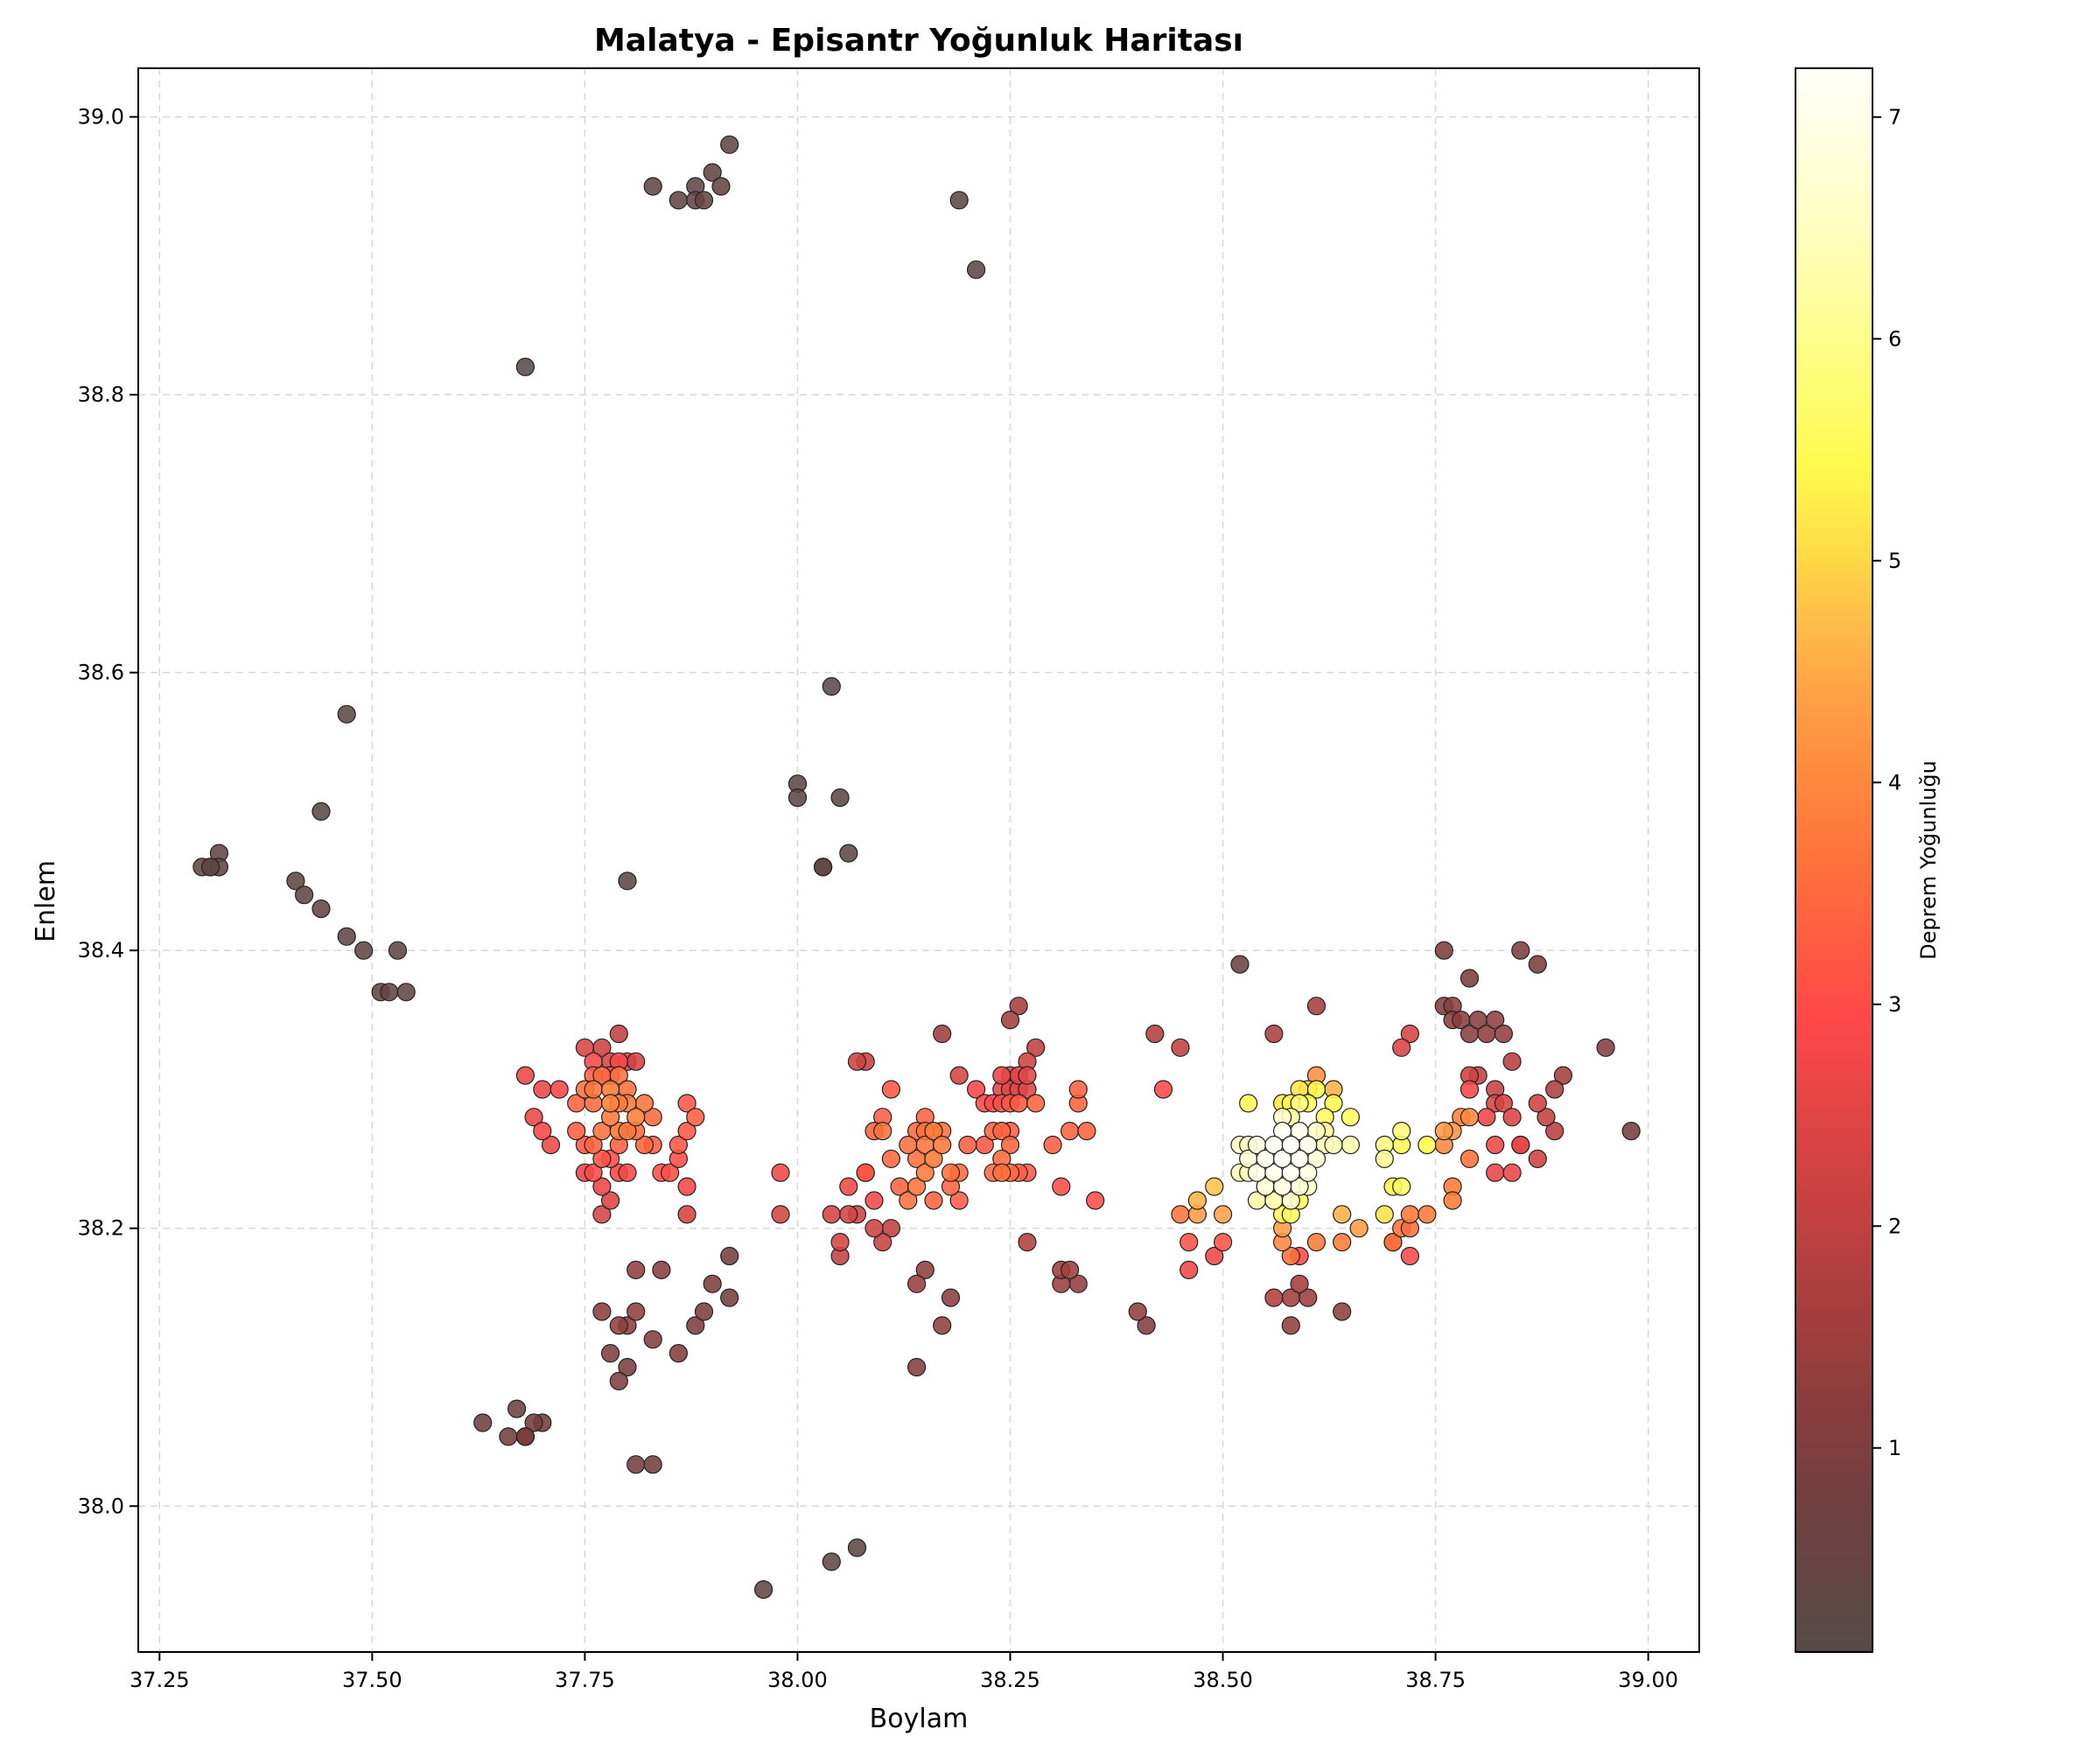 The width and height of the screenshot is (2100, 1750). I want to click on chart-title: Malatya - Episantr Yoğunluk Haritası, so click(918, 41).